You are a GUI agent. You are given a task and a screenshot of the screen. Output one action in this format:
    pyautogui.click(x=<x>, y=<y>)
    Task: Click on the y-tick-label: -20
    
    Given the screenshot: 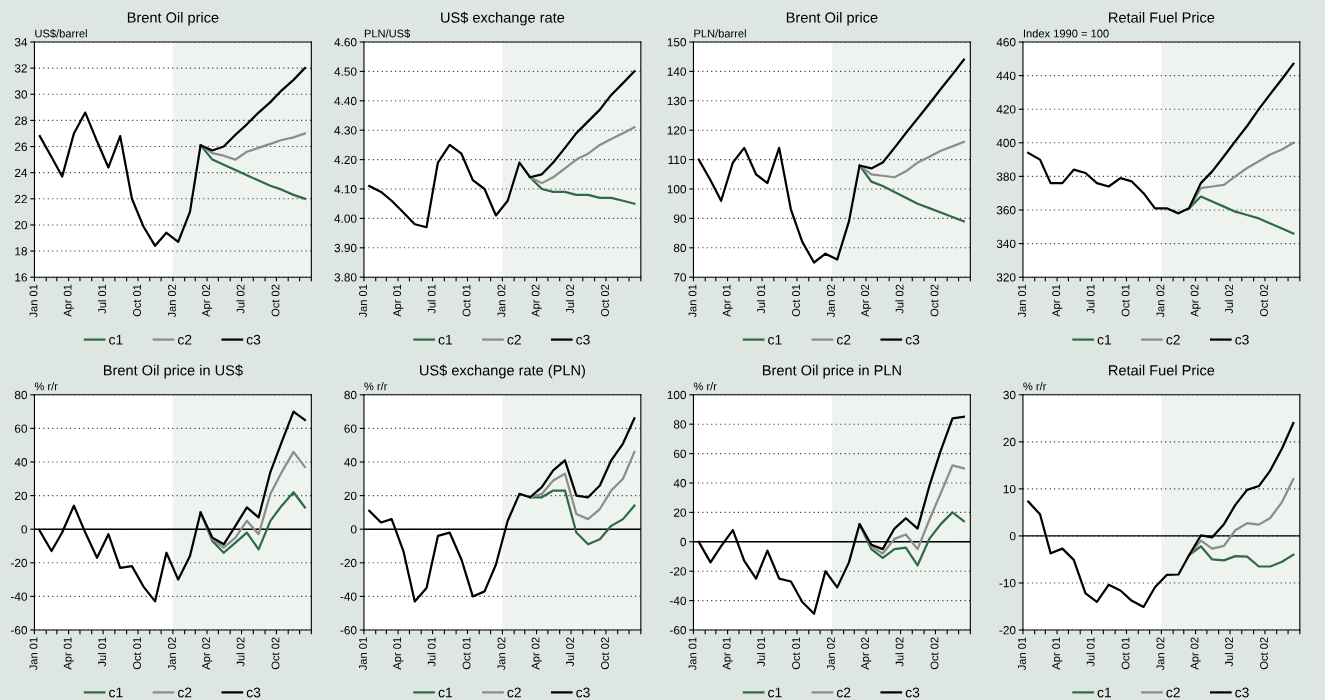 What is the action you would take?
    pyautogui.click(x=1007, y=630)
    